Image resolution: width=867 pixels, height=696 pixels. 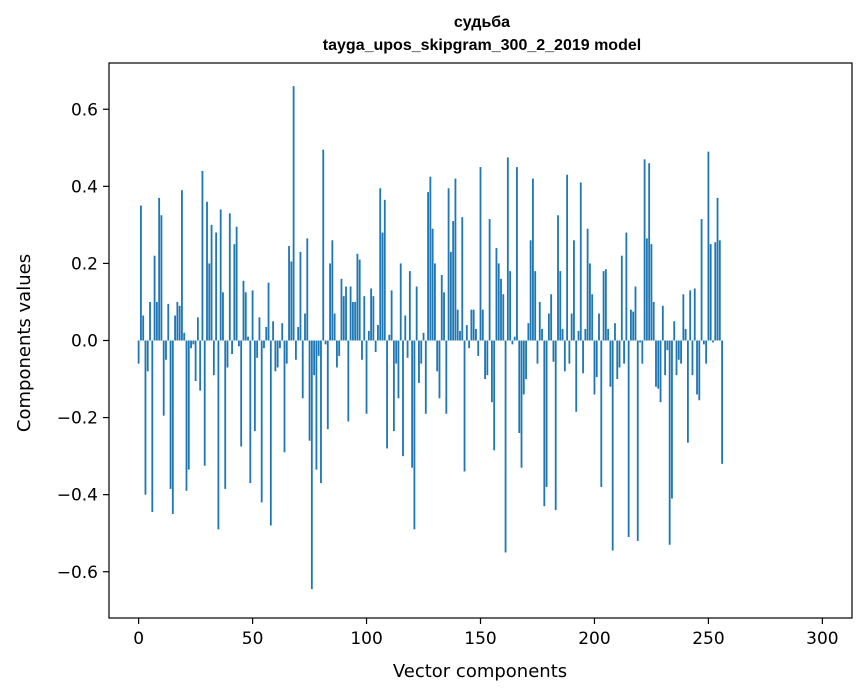 I want to click on x-axis-ticks: 0 50 100 150 200 250 300, so click(x=486, y=633).